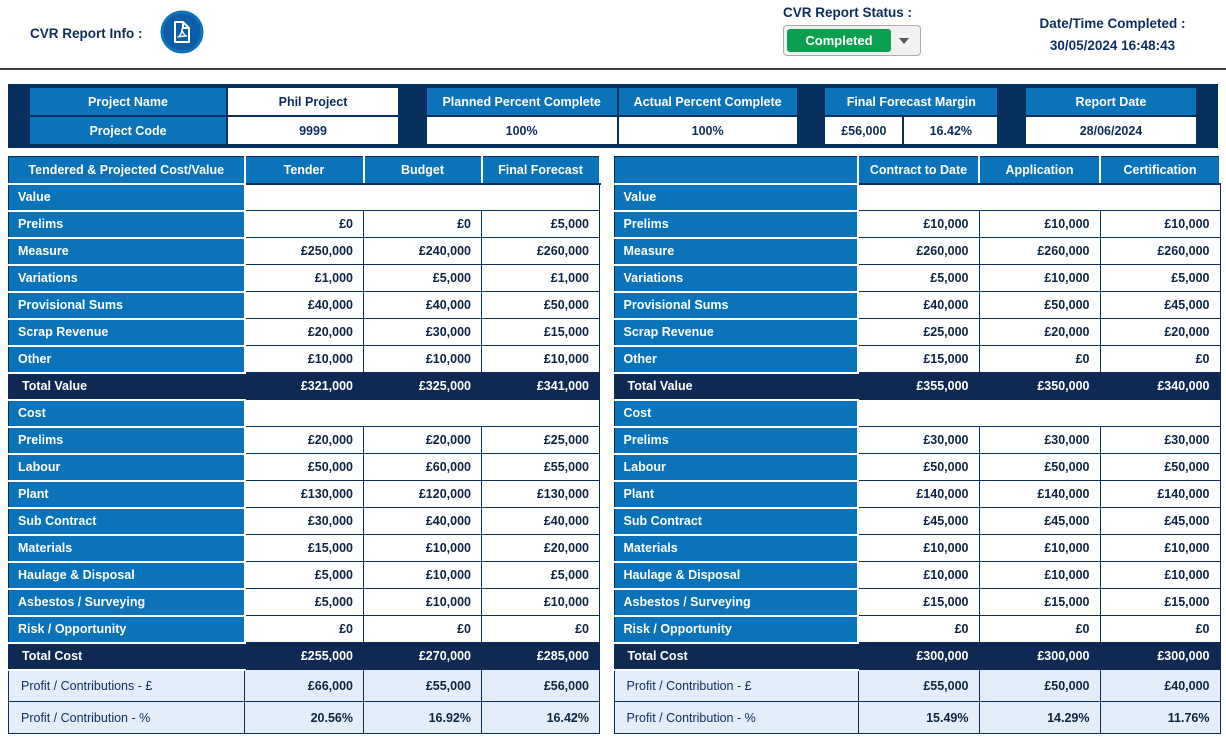 This screenshot has height=737, width=1226. I want to click on row-label: Measure, so click(736, 251).